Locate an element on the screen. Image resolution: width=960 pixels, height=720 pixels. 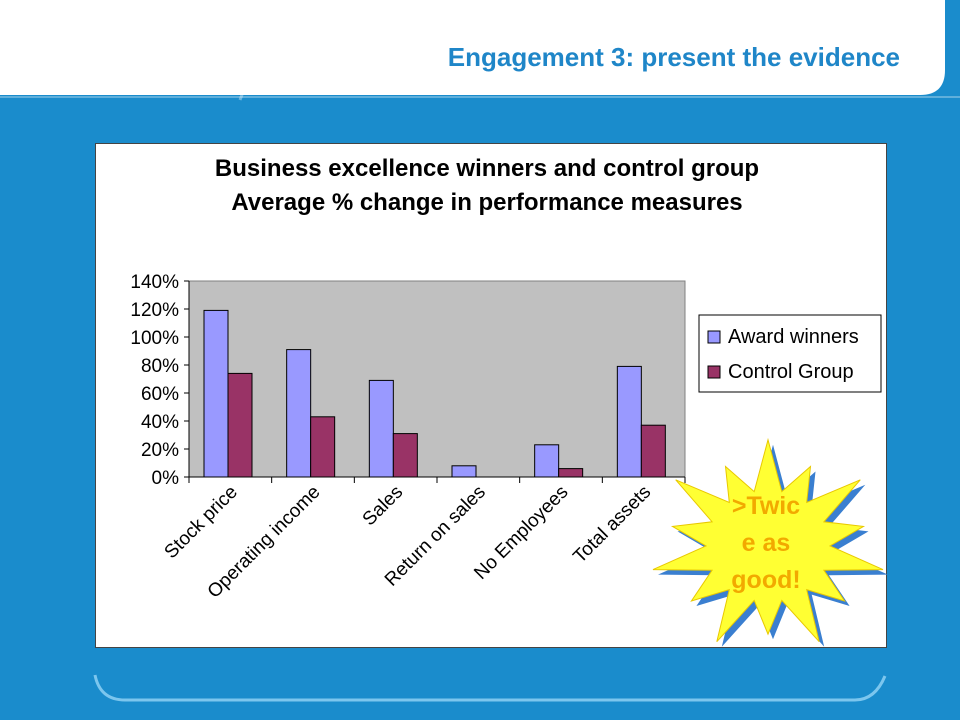
category-label: Stock price is located at coordinates (201, 522).